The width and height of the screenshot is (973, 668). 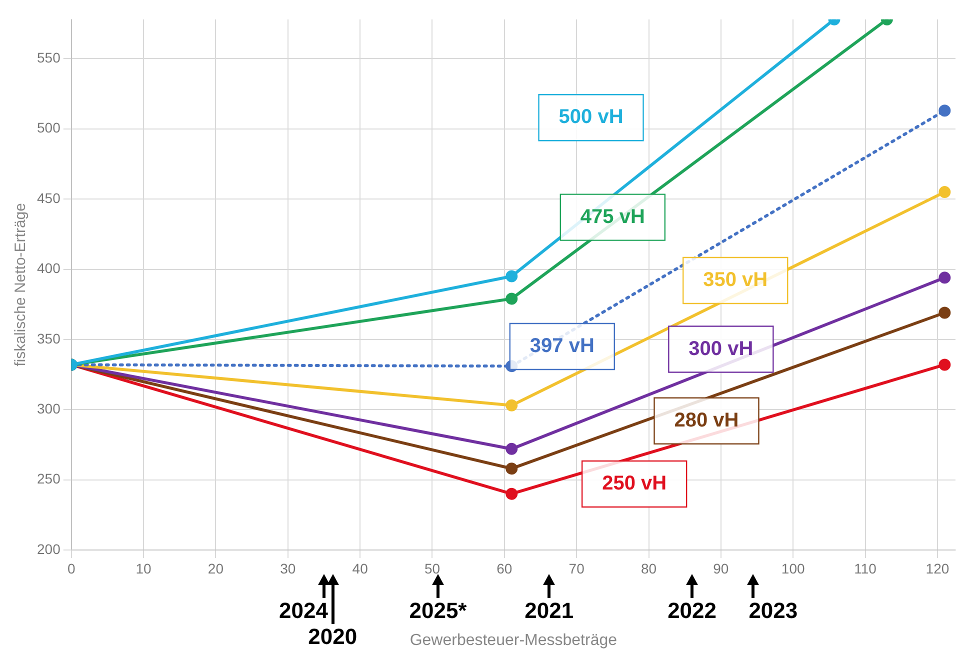 What do you see at coordinates (71, 568) in the screenshot?
I see `x-tick-label: 0` at bounding box center [71, 568].